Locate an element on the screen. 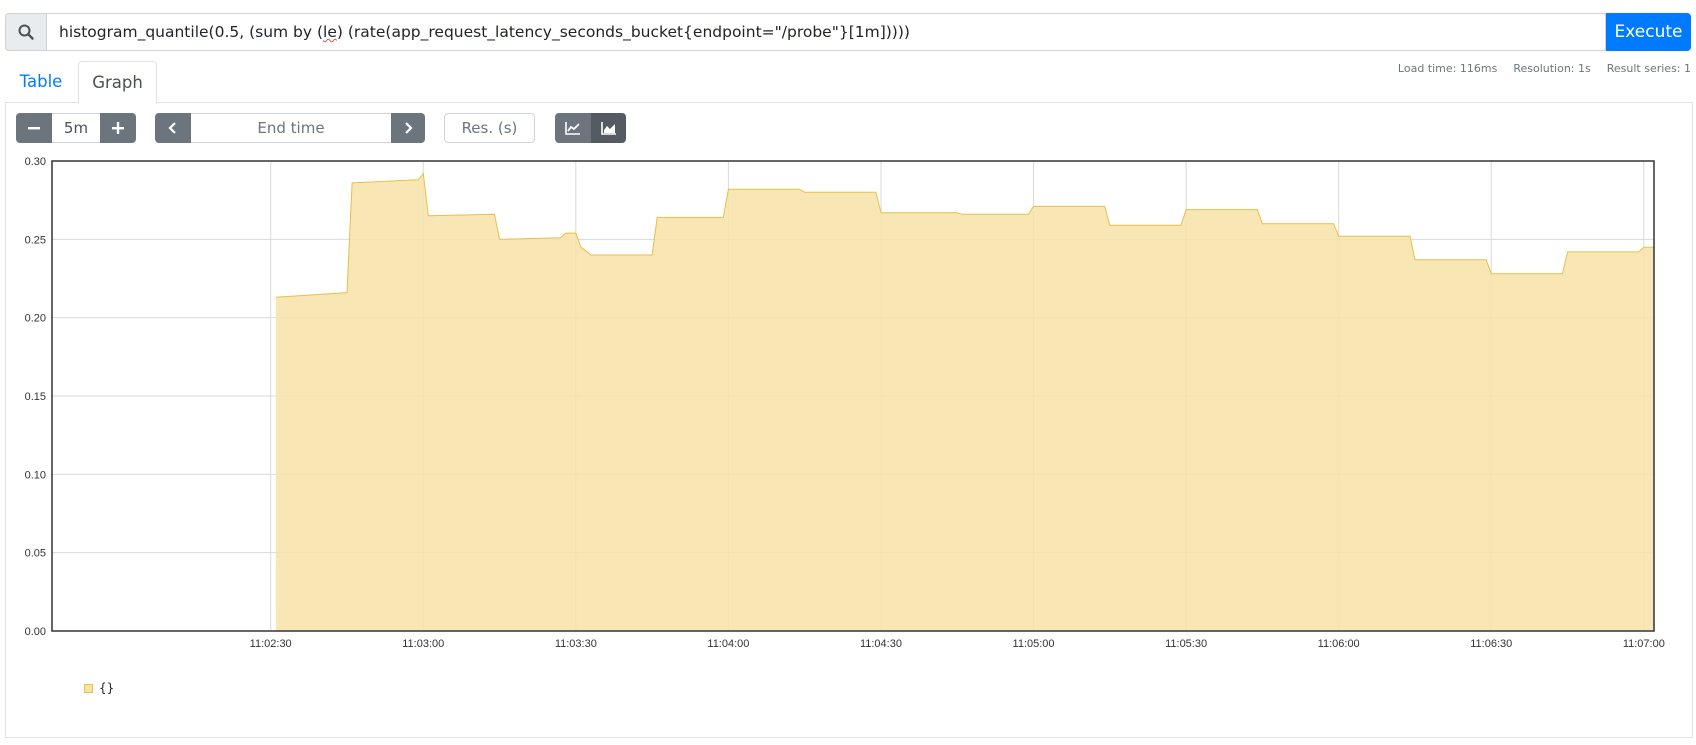  chevron-right-icon is located at coordinates (409, 128).